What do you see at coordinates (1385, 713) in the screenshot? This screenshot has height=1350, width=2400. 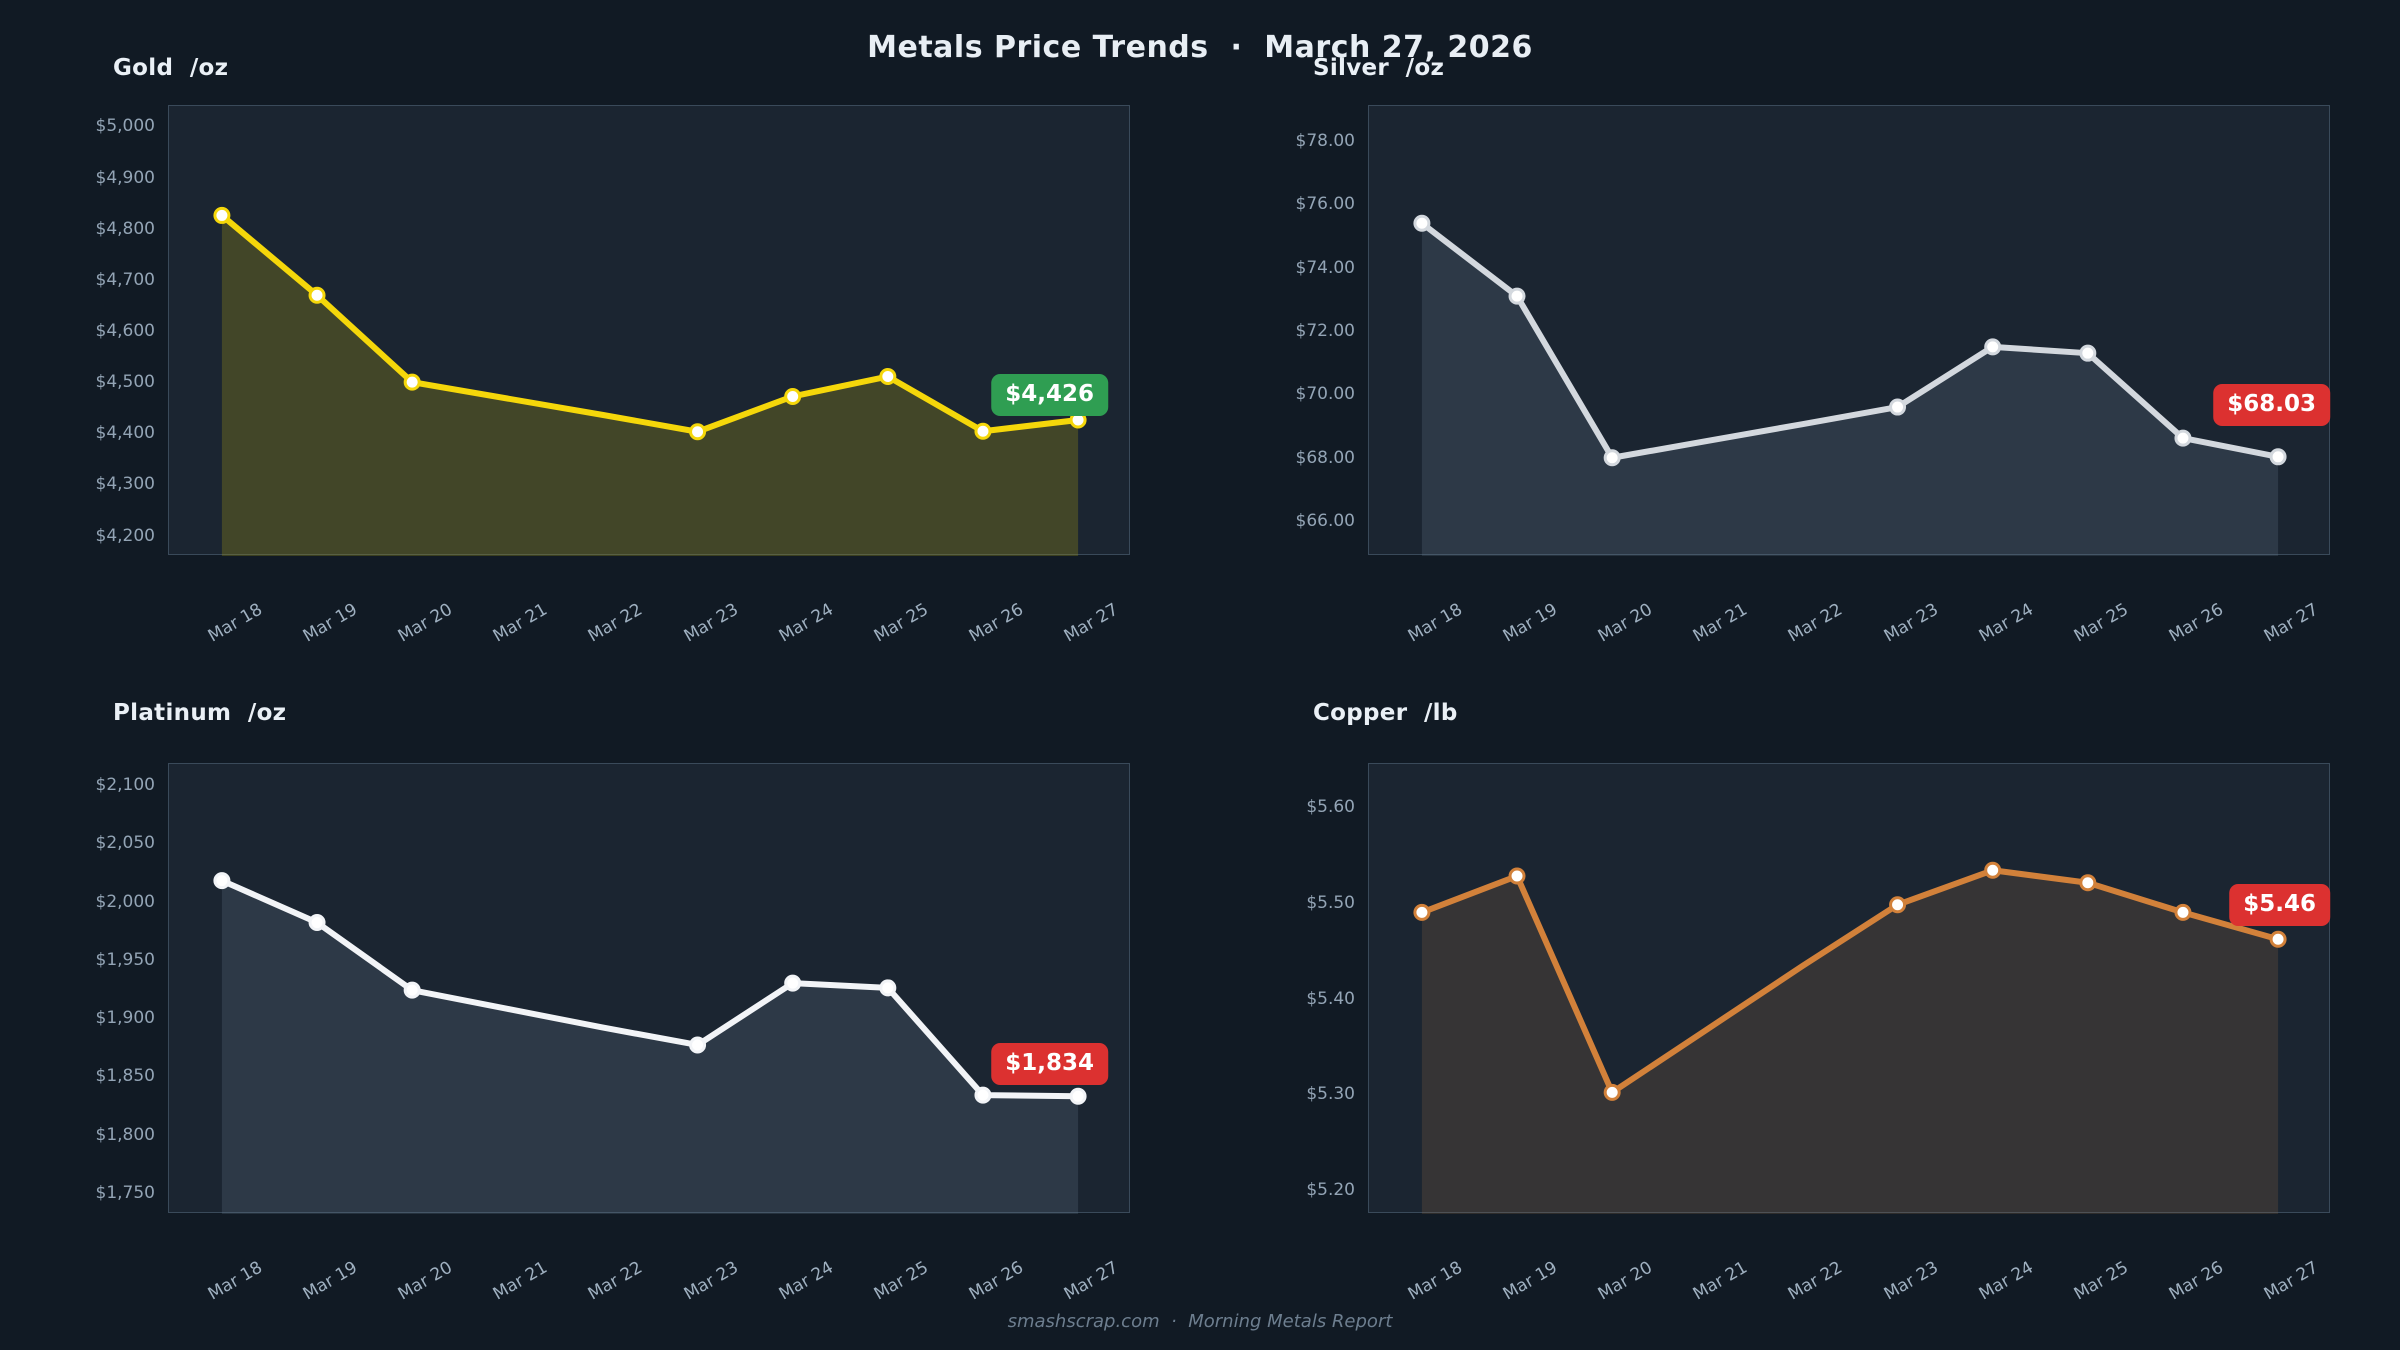 I see `chart-title-copper: Copper /lb` at bounding box center [1385, 713].